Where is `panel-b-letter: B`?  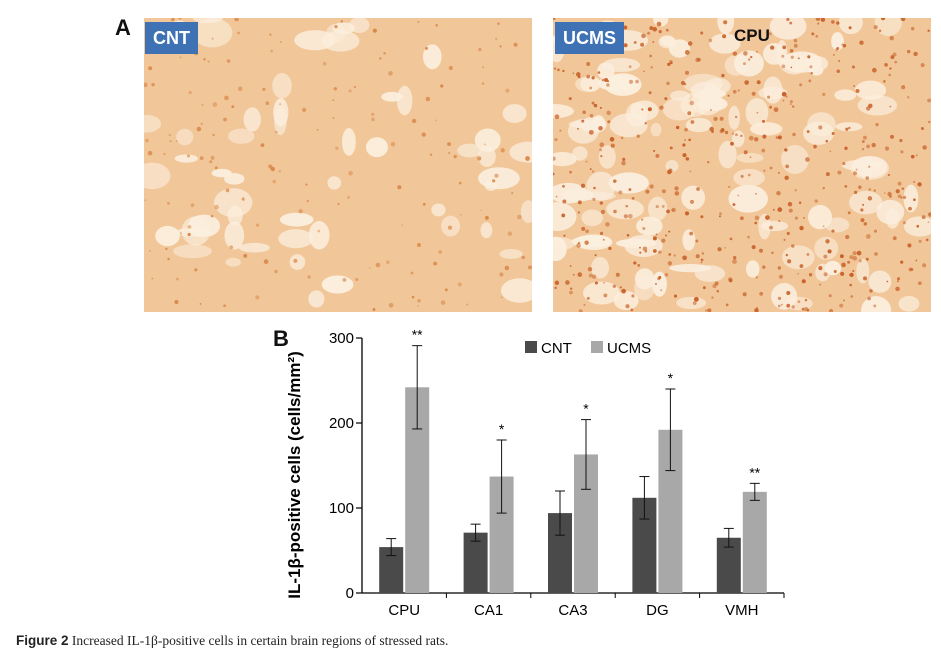 panel-b-letter: B is located at coordinates (281, 338).